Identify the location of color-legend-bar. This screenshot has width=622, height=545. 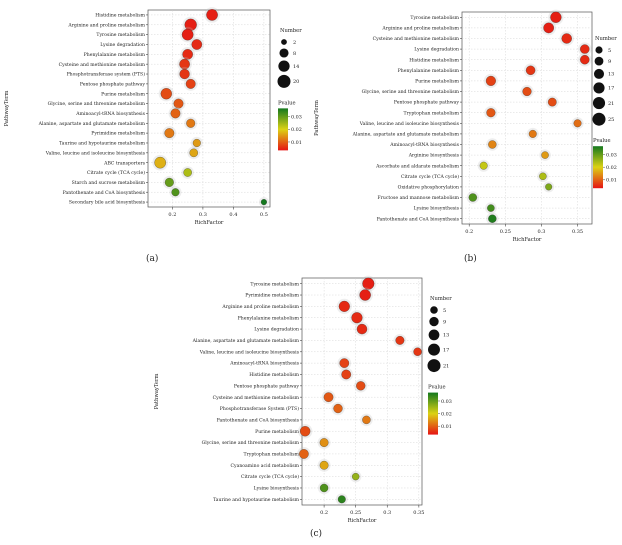
(283, 129).